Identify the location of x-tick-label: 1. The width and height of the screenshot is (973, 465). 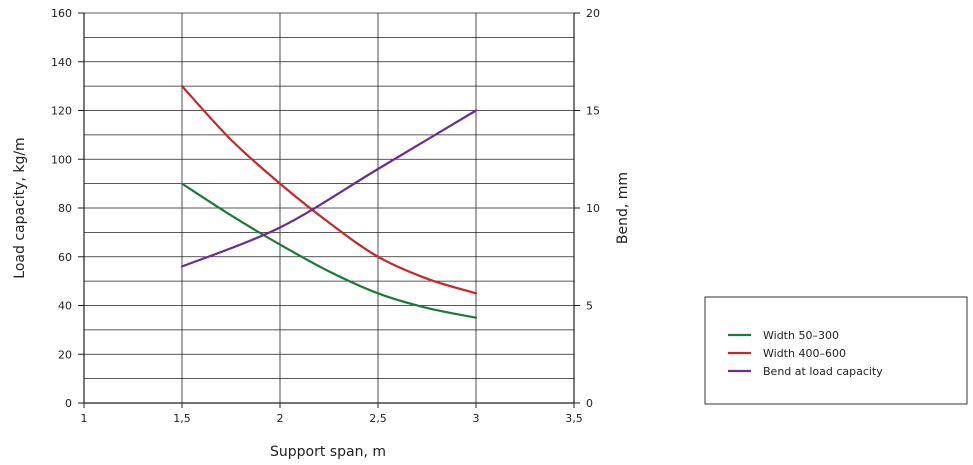
(84, 418).